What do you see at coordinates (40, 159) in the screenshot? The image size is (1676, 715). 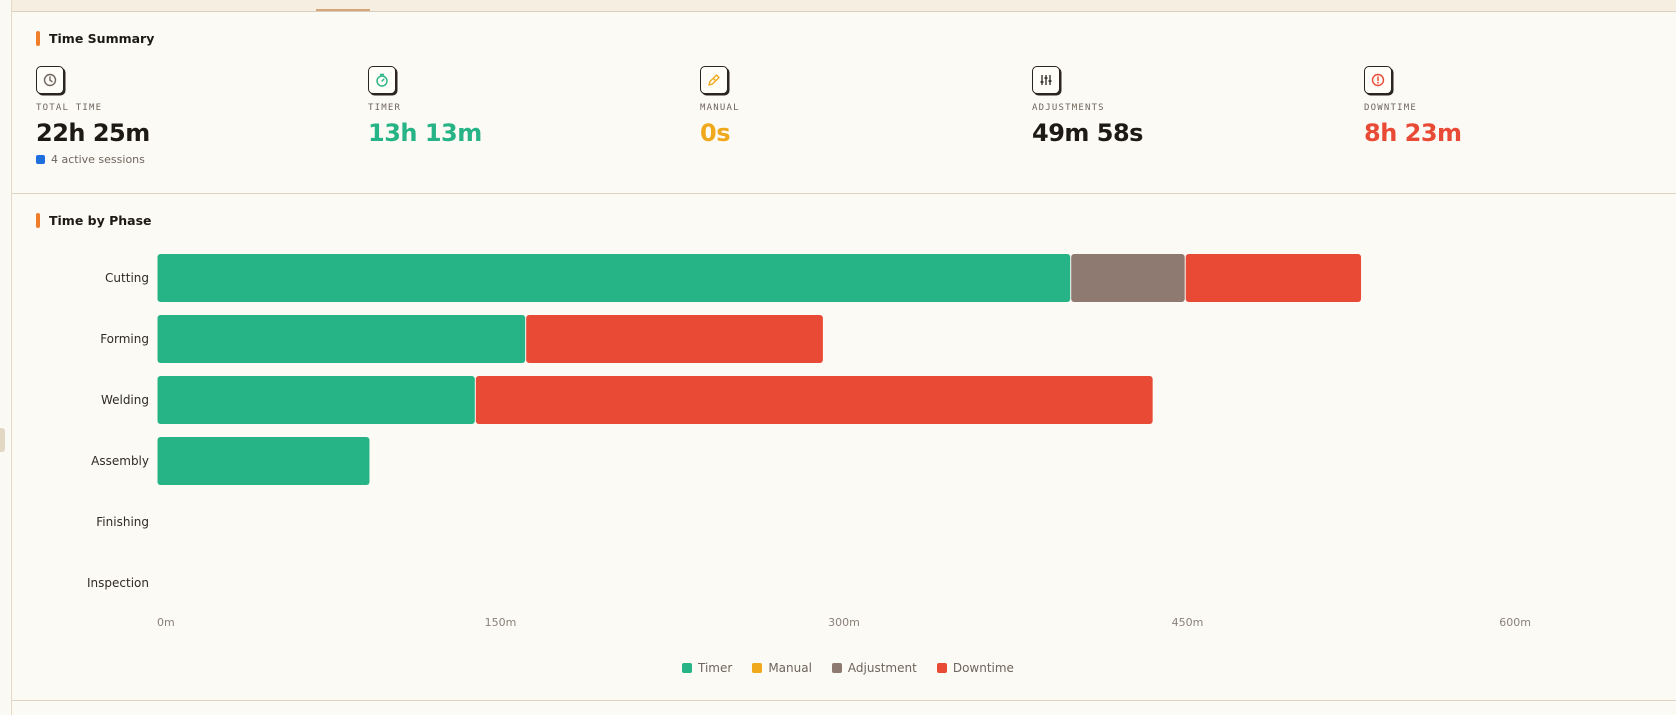 I see `session-indicator-icon` at bounding box center [40, 159].